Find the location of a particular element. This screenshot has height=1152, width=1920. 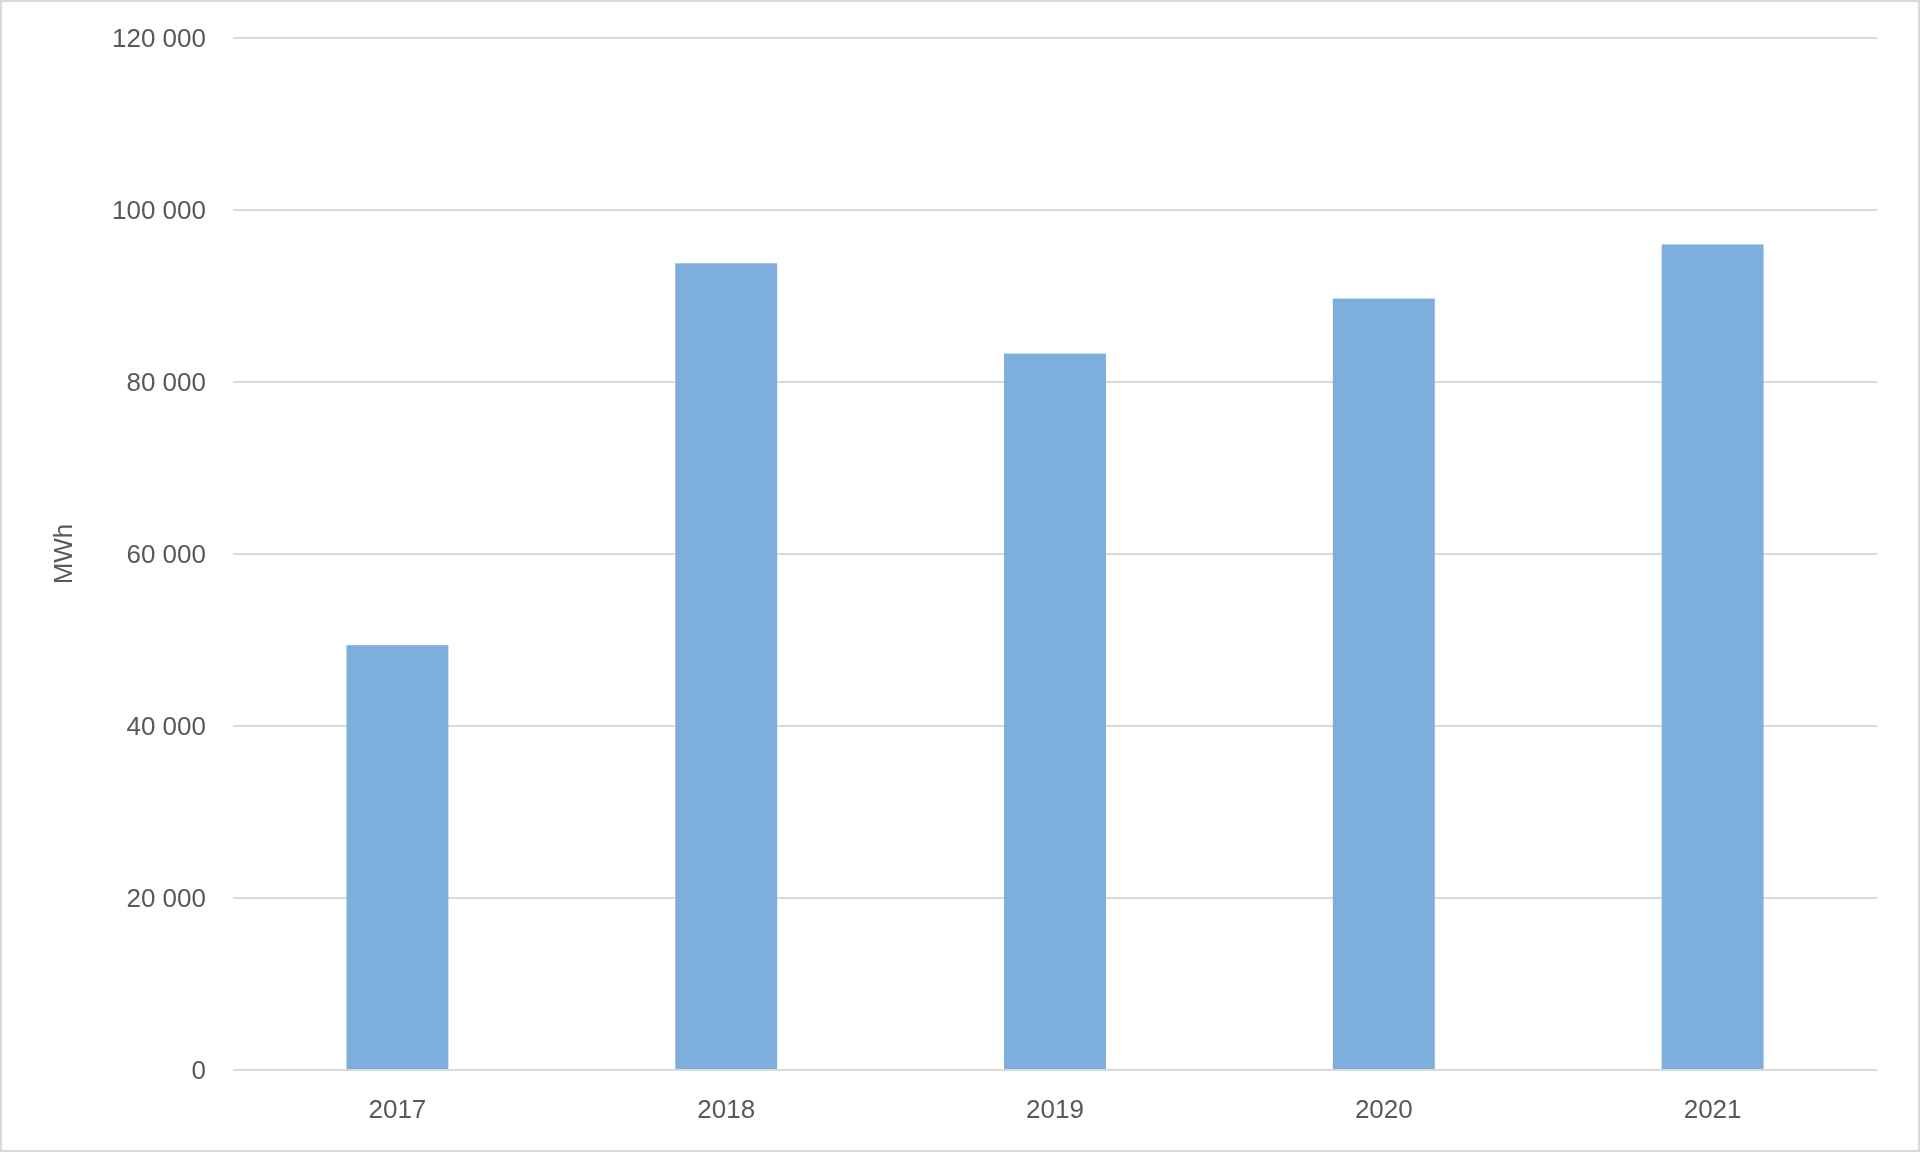

y-tick-label: 80 000 is located at coordinates (166, 382).